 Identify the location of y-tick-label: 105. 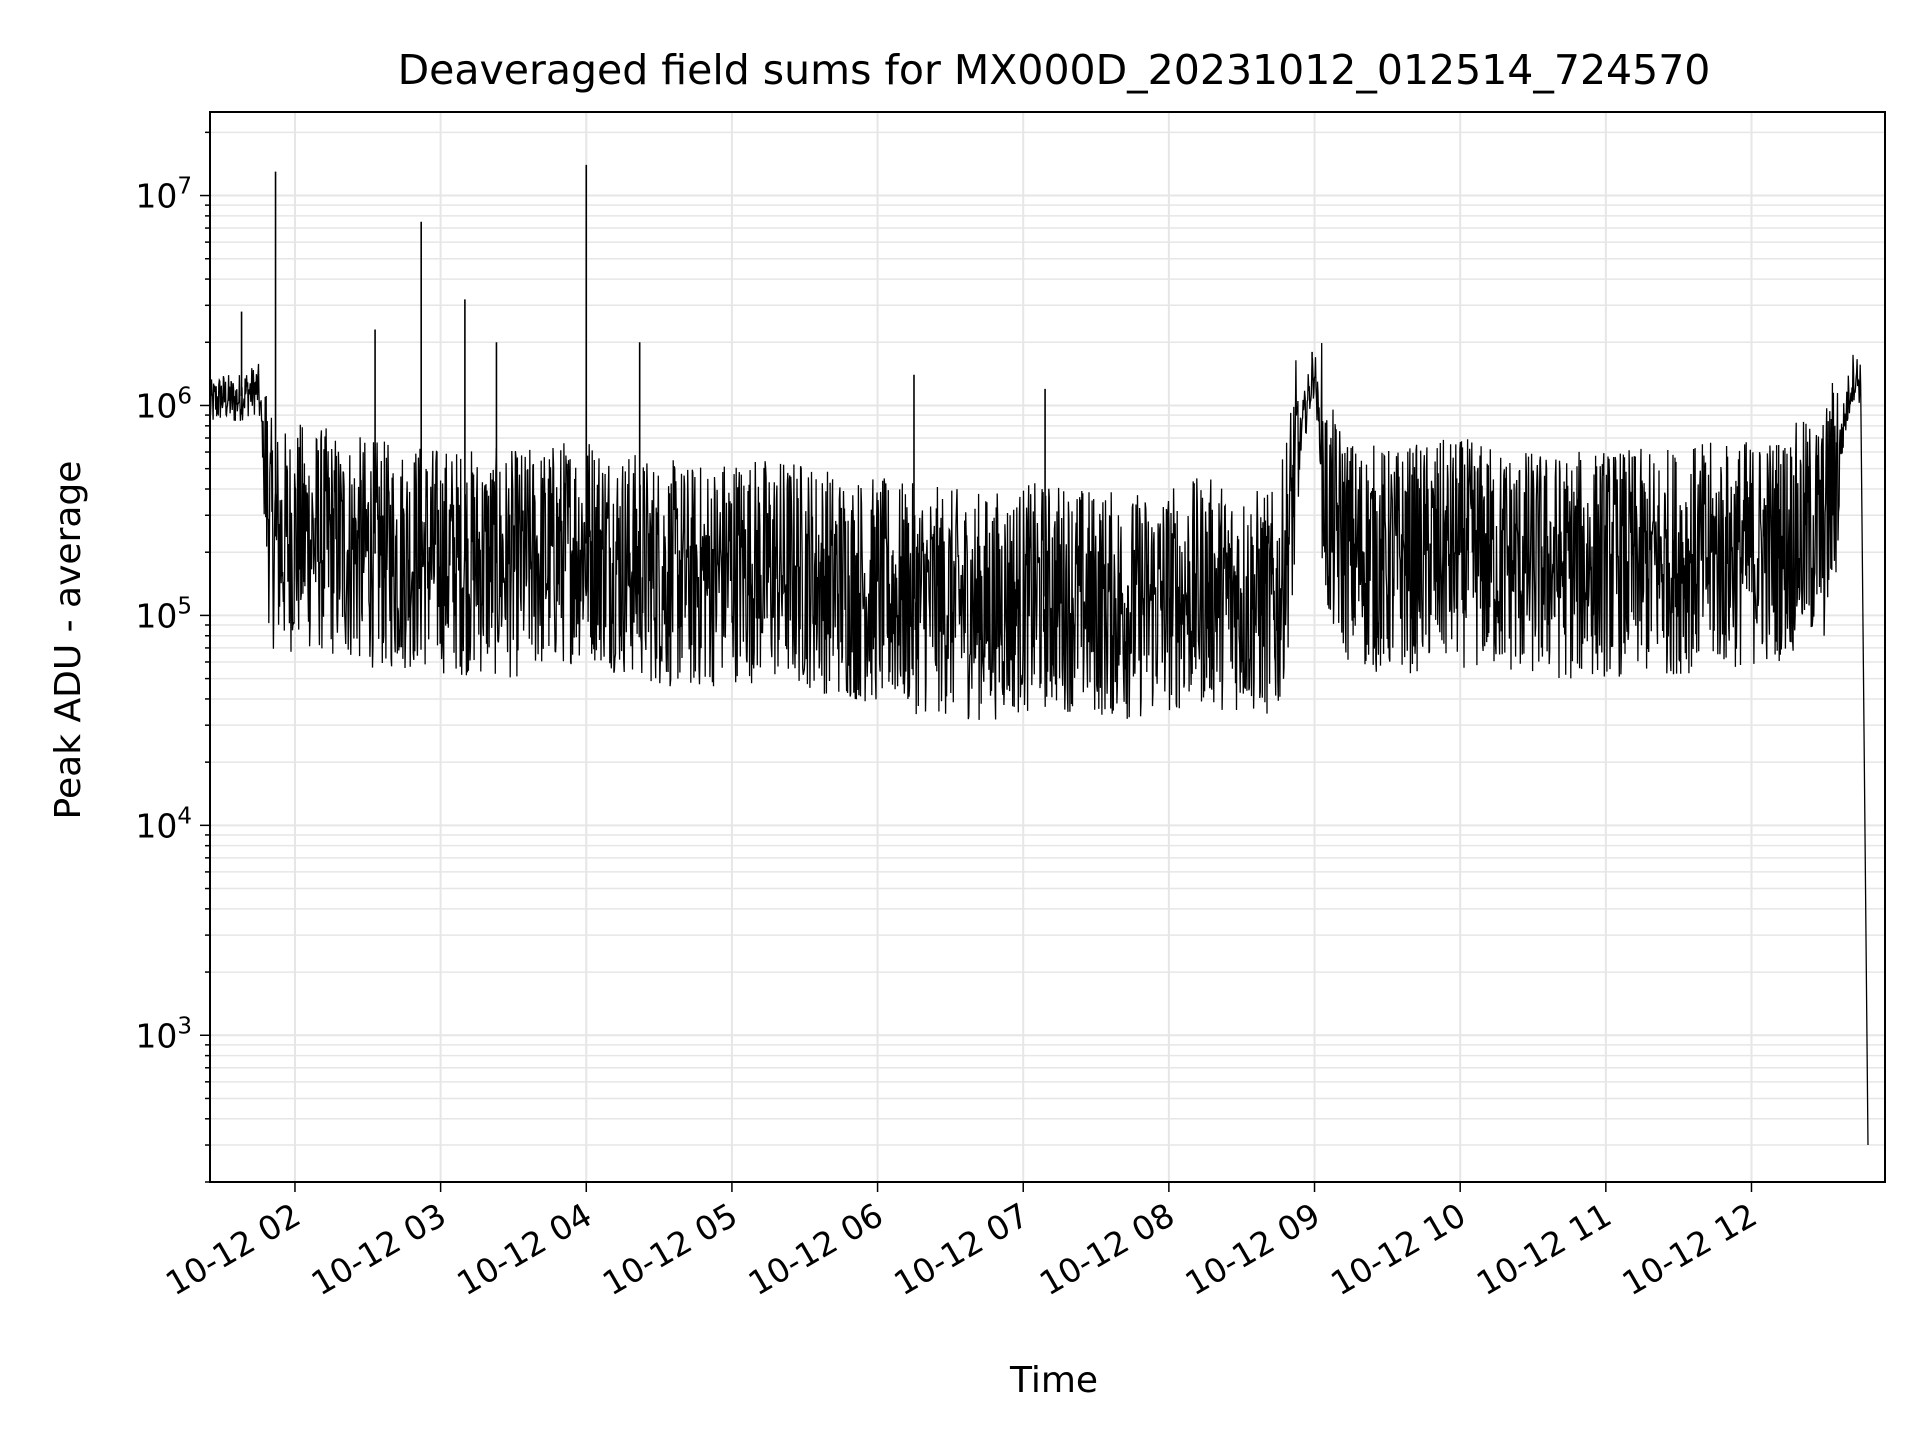
(163, 614).